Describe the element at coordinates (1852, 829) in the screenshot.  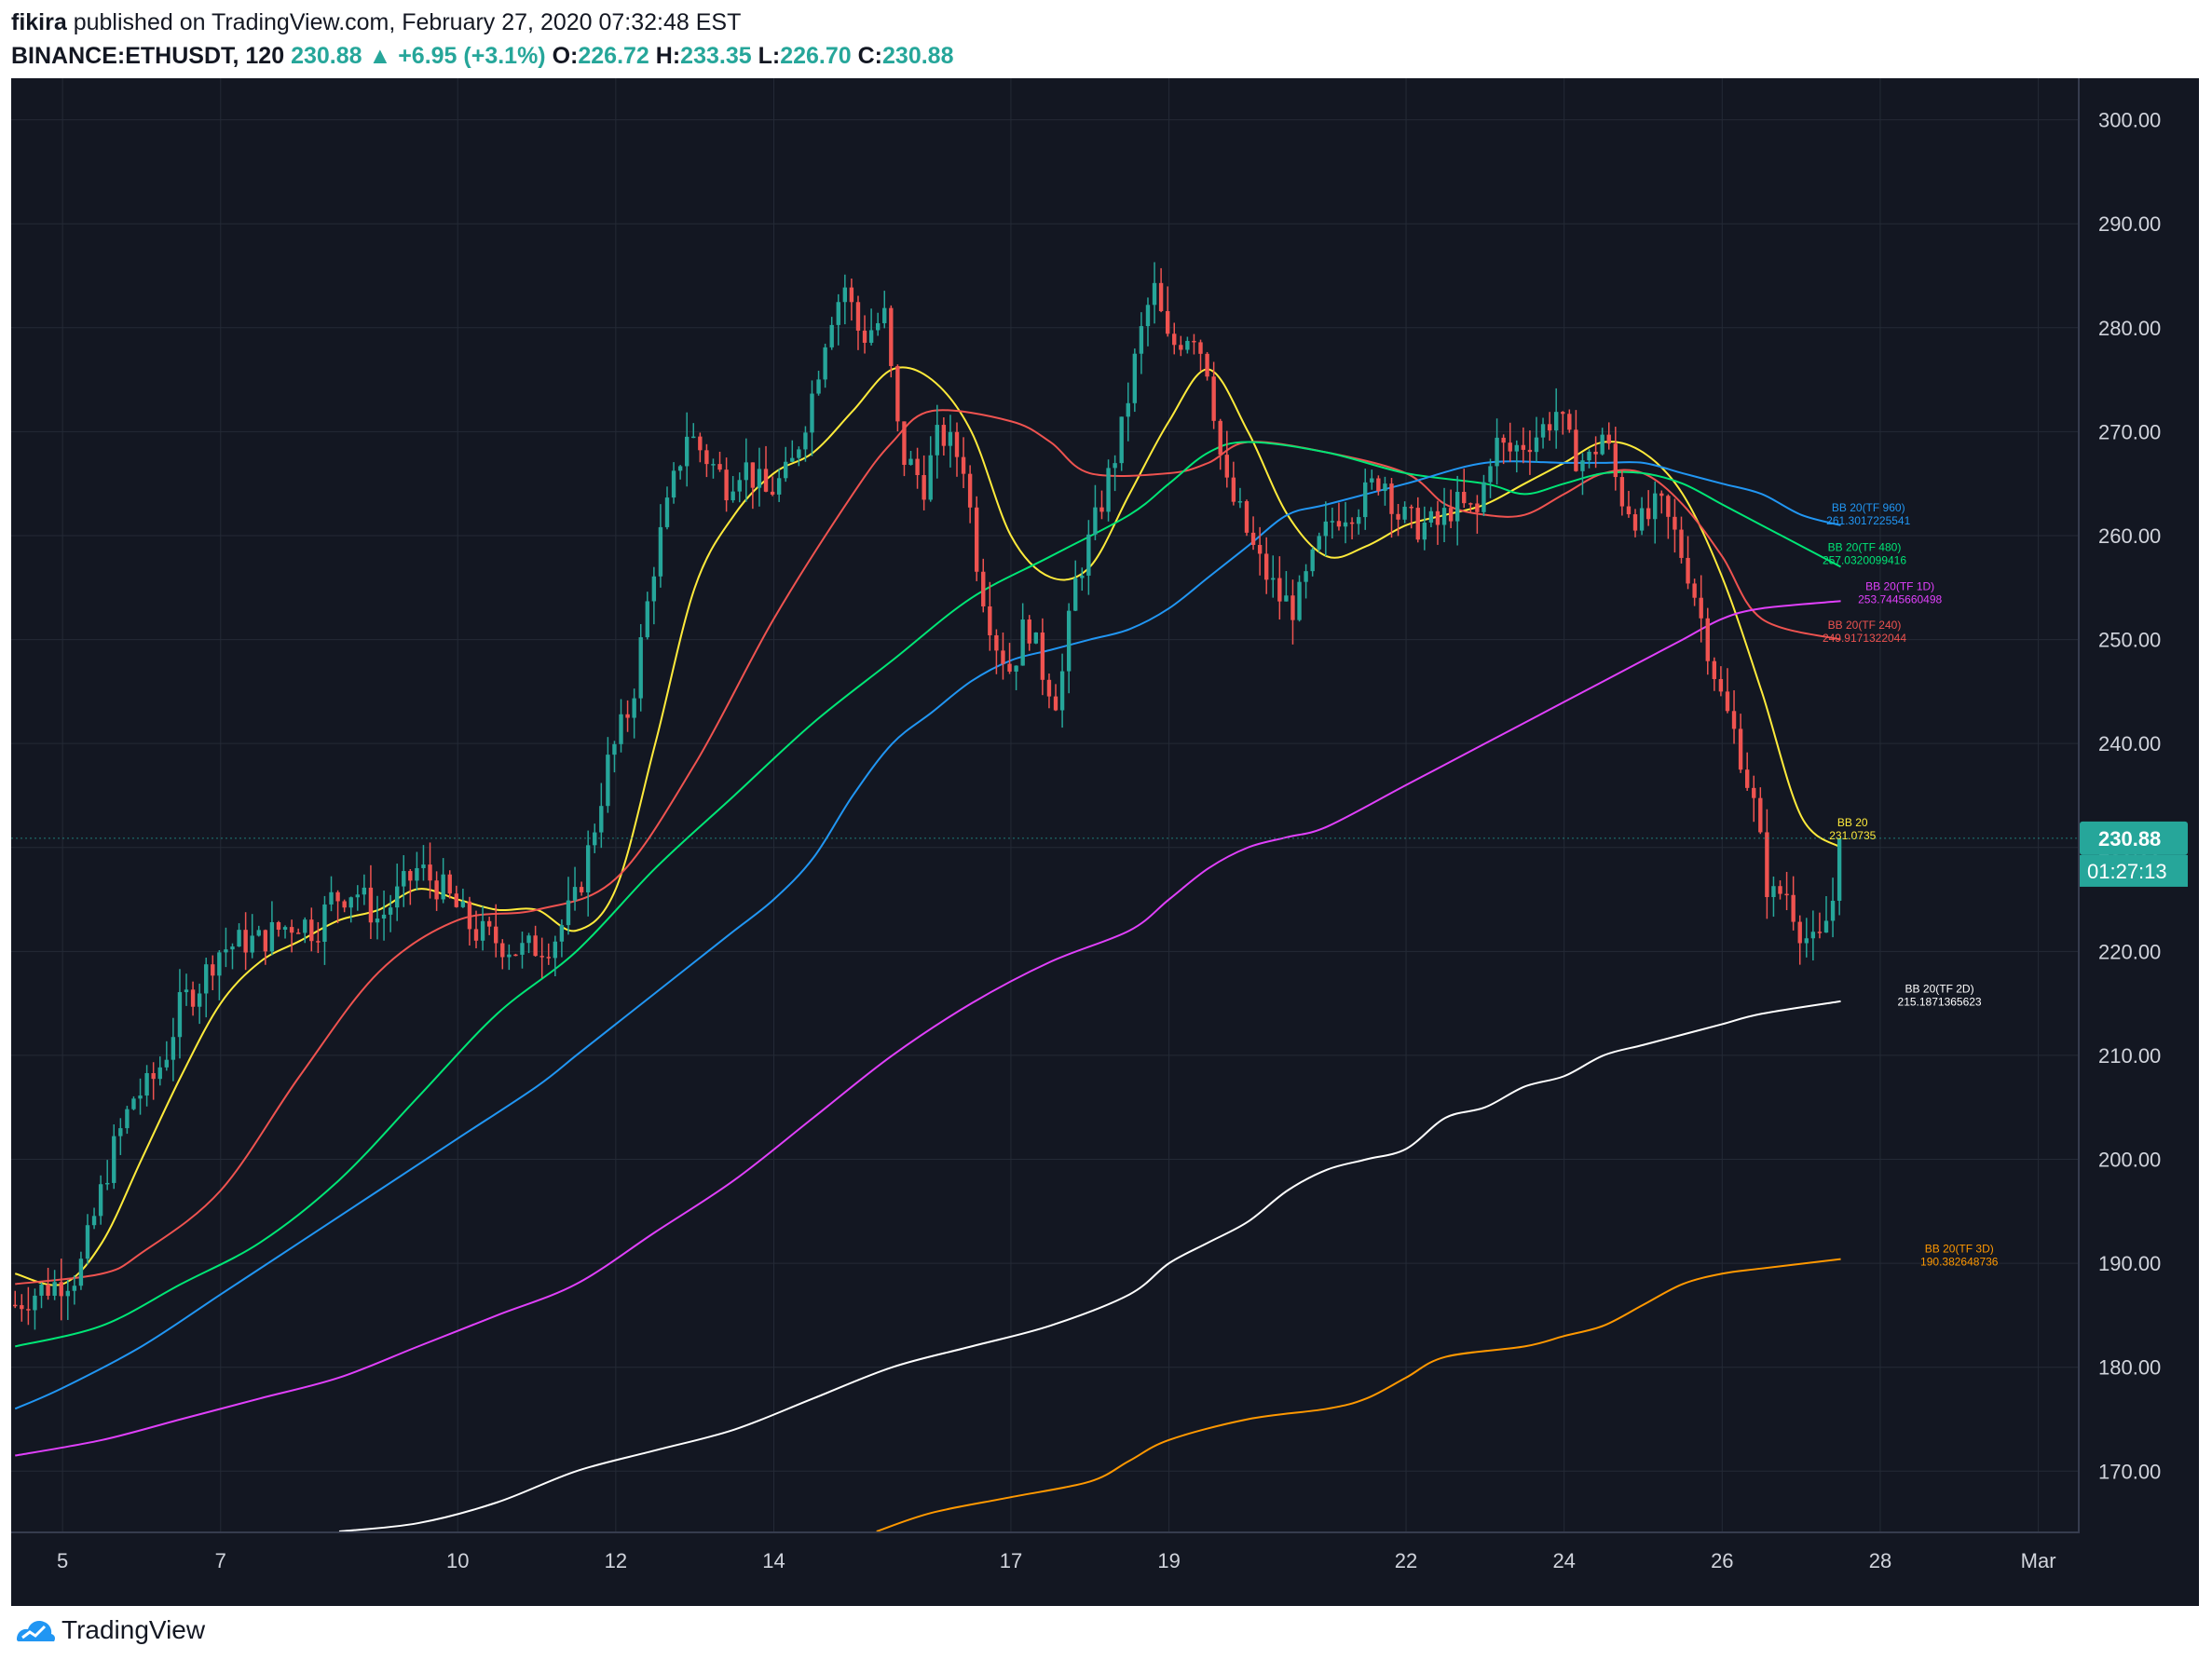
I see `series-label-bb-20: BB 20 231.0735` at that location.